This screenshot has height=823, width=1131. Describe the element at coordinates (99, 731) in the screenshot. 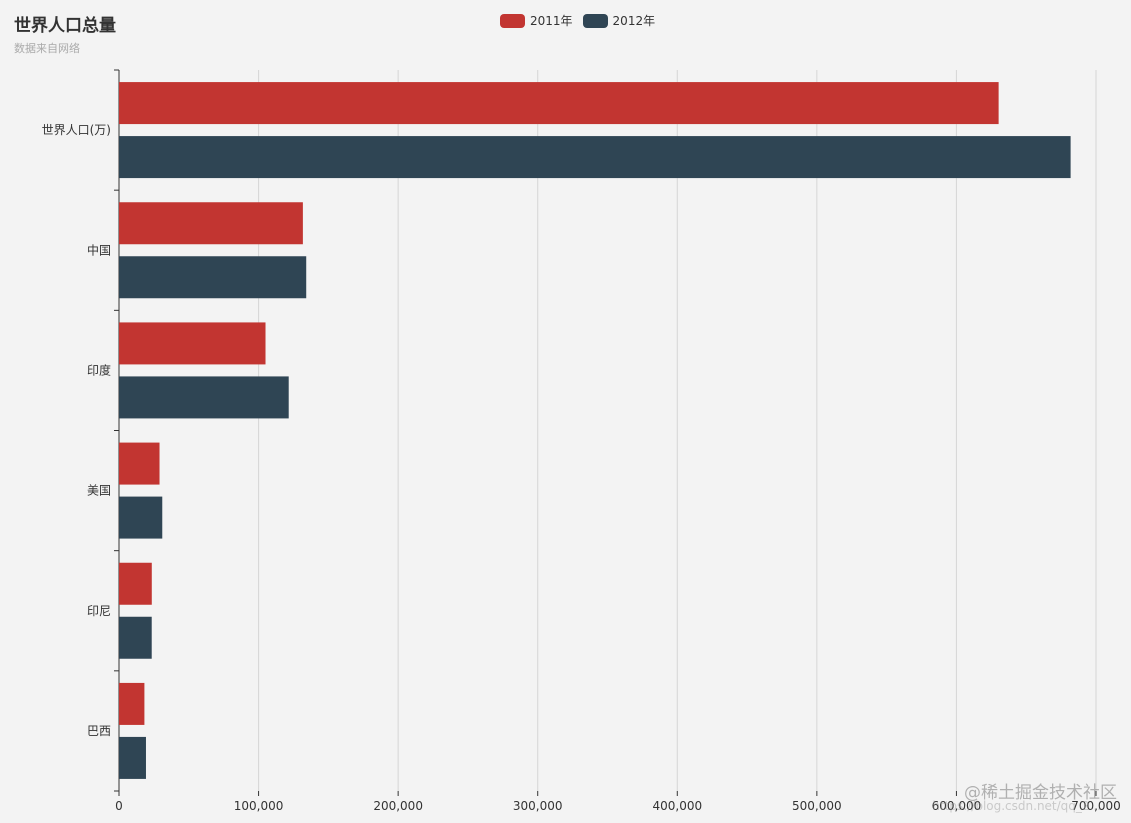

I see `y-category-label: 巴西` at that location.